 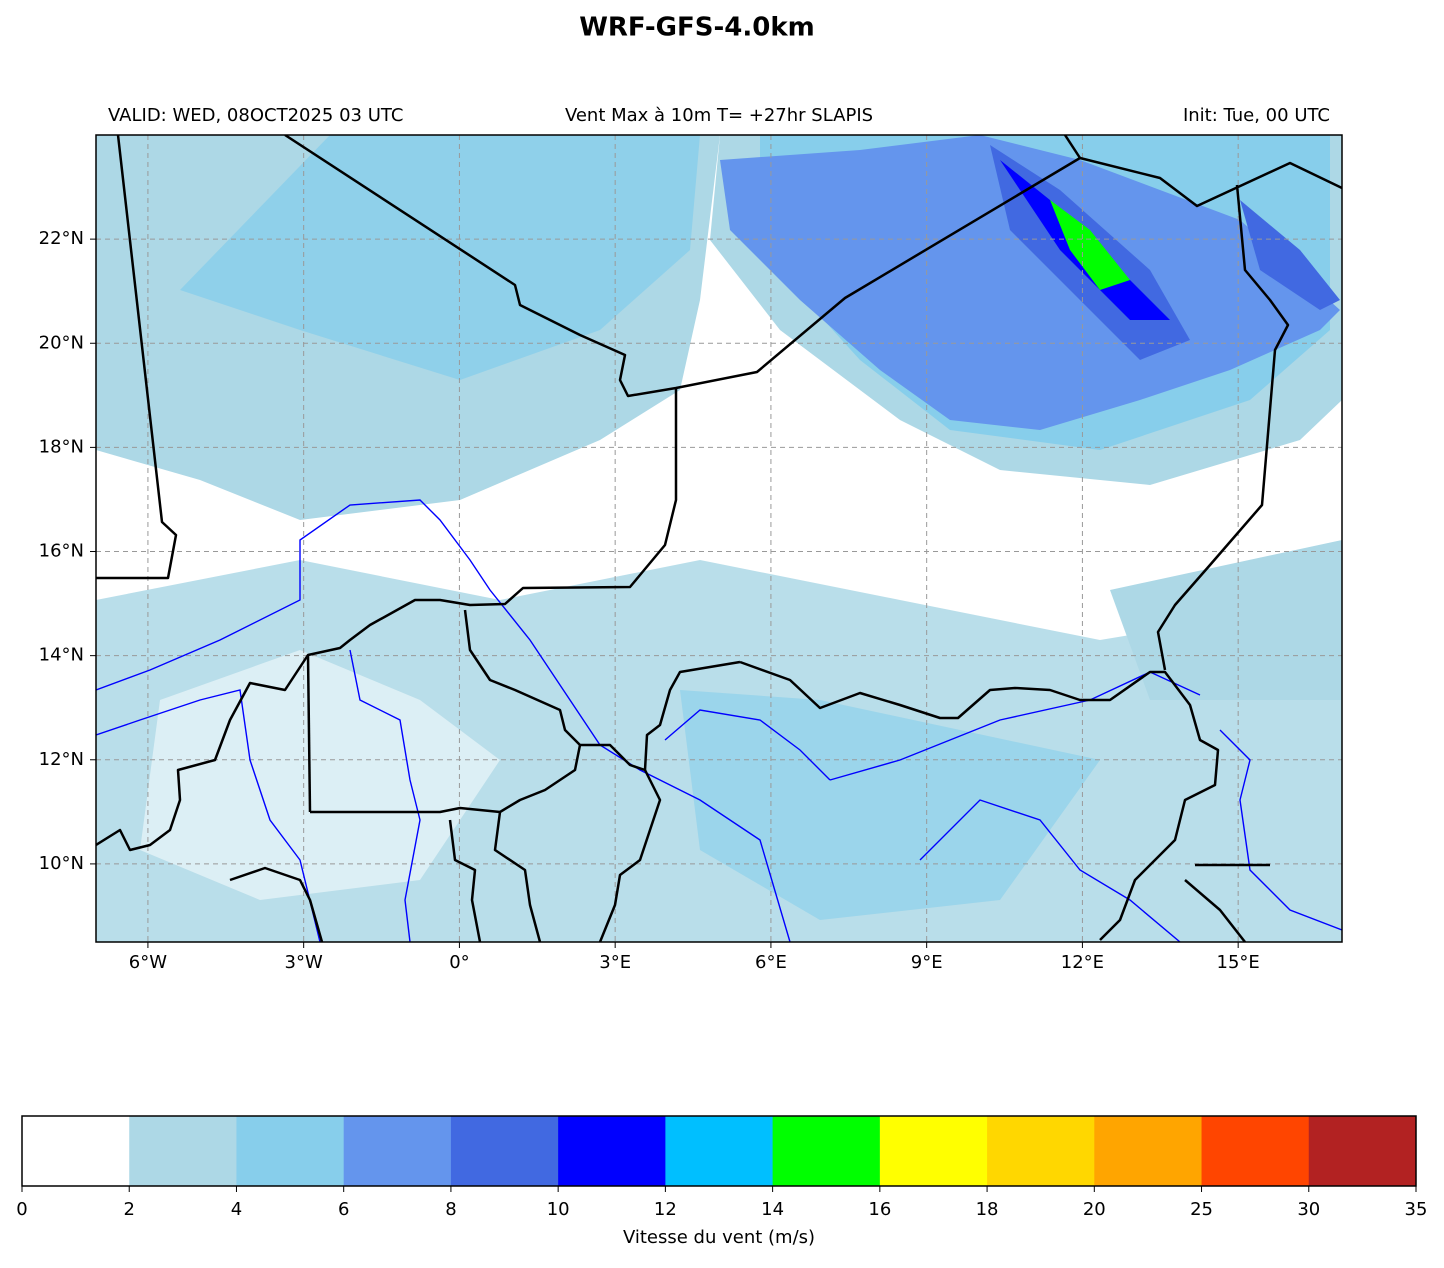 What do you see at coordinates (61, 446) in the screenshot?
I see `lat-tick-label: 18°N` at bounding box center [61, 446].